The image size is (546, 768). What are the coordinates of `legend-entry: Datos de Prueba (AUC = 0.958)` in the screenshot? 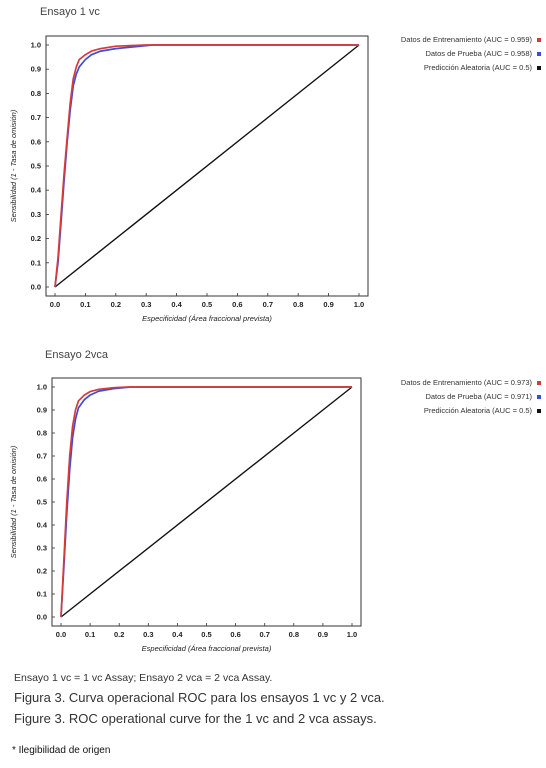 It's located at (478, 53).